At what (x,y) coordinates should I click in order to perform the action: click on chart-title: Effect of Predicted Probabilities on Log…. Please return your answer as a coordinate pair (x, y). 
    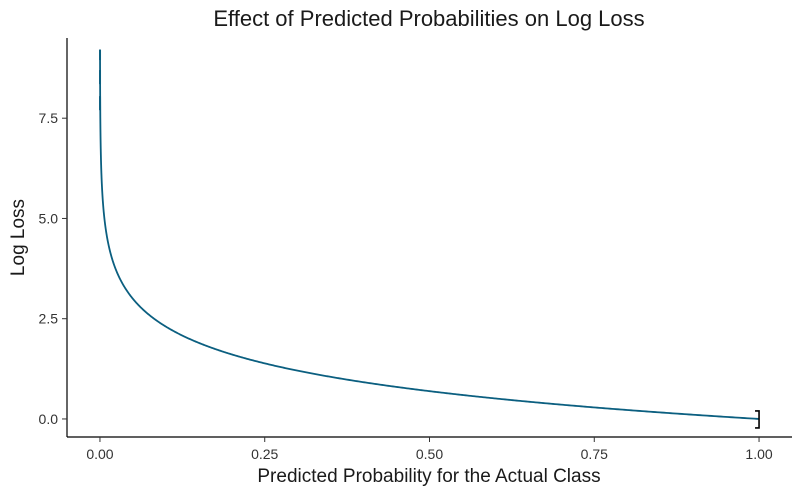
    Looking at the image, I should click on (428, 18).